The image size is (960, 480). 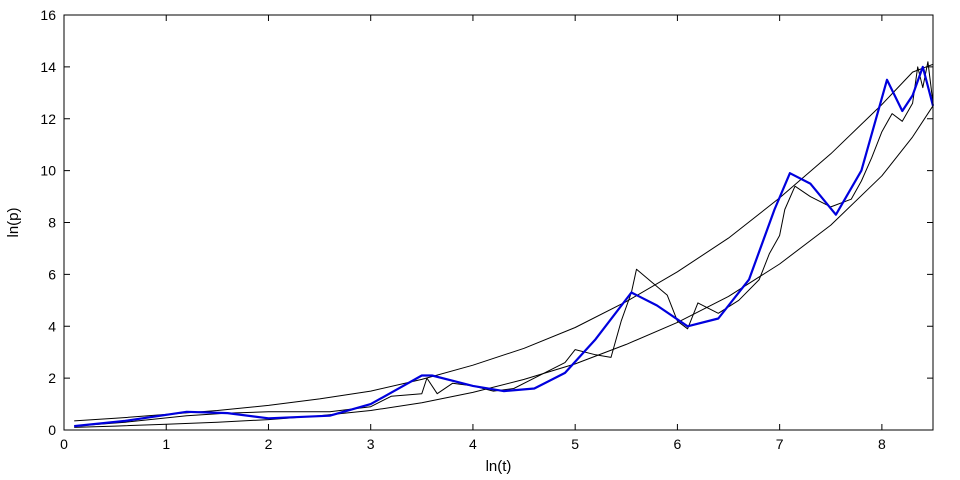 What do you see at coordinates (52, 430) in the screenshot?
I see `y-tick-label: 0` at bounding box center [52, 430].